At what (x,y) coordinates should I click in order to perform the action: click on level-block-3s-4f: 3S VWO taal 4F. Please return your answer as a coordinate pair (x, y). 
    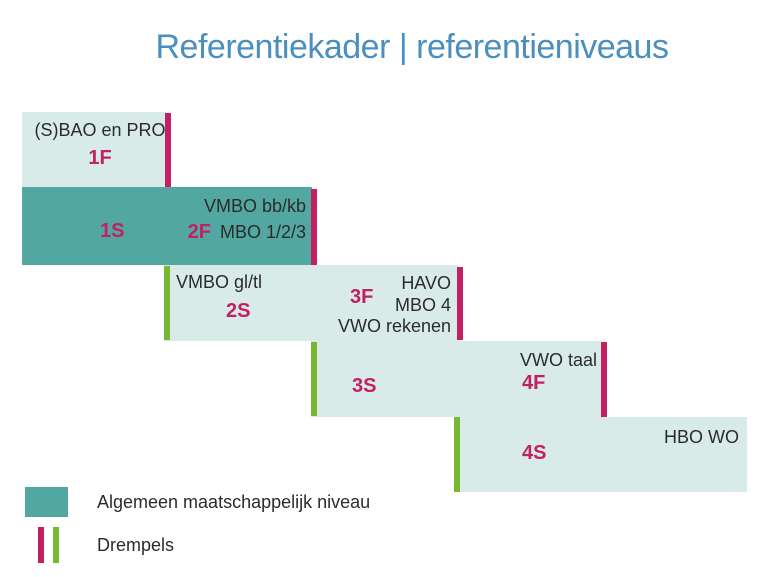
    Looking at the image, I should click on (456, 379).